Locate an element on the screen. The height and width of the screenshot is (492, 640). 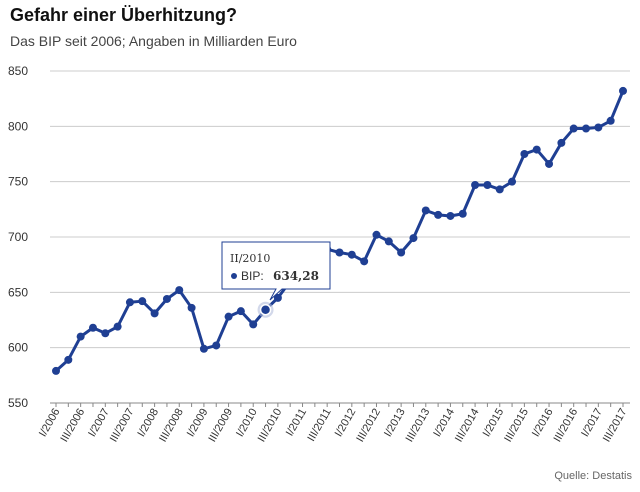
x-tick-label: I/2009 is located at coordinates (198, 423).